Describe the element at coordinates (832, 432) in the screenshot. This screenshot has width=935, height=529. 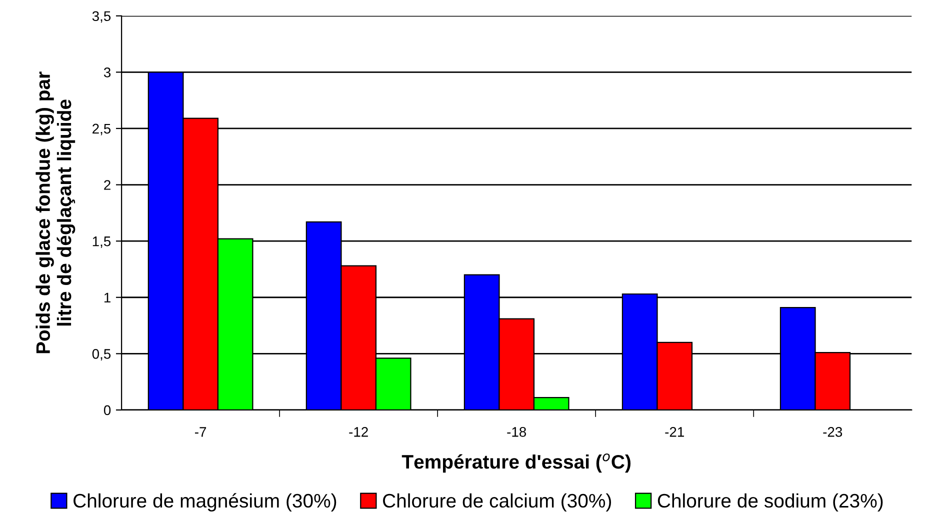
I see `x-tick-label: -23` at that location.